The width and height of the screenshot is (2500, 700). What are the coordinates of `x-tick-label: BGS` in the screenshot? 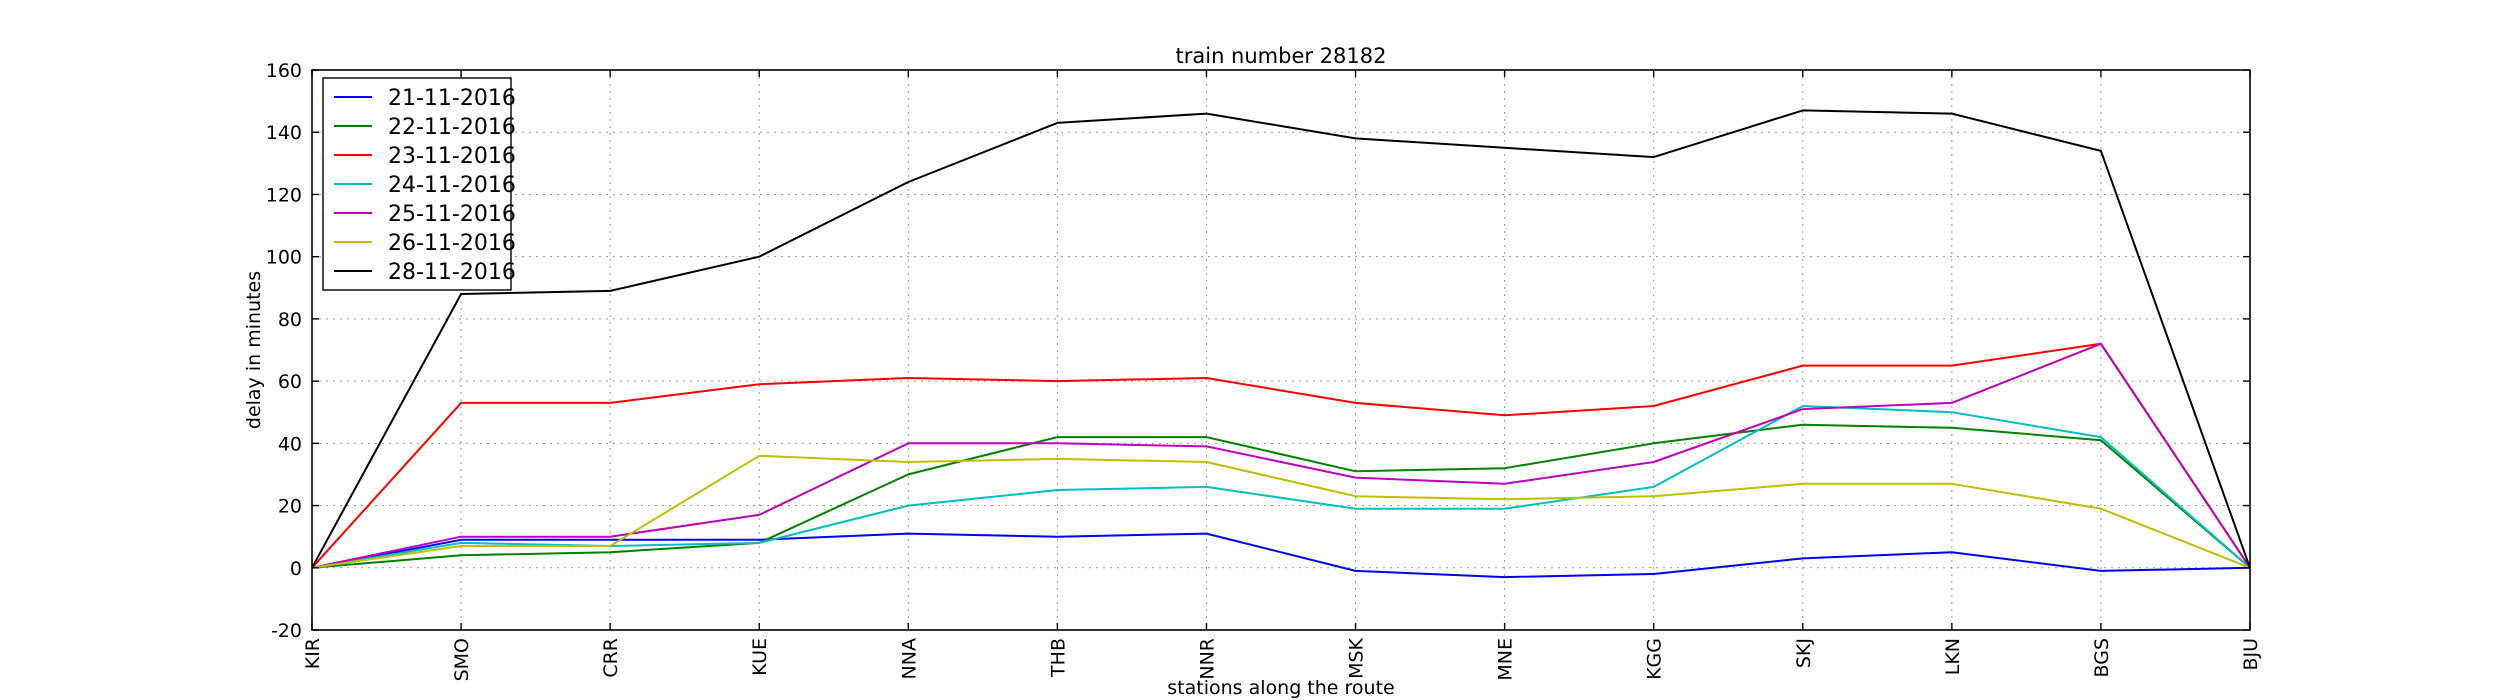 It's located at (2102, 657).